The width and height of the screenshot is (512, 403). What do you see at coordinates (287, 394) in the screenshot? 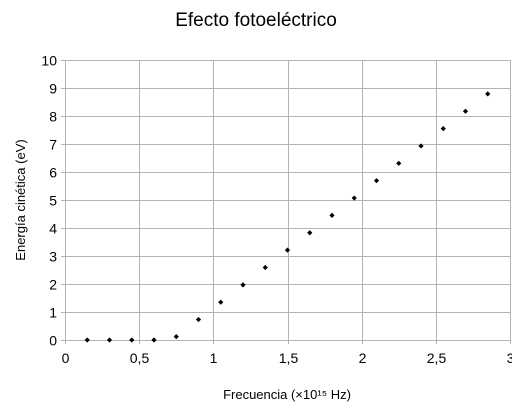
I see `x-axis-label: Frecuencia (×10¹⁵ Hz)` at bounding box center [287, 394].